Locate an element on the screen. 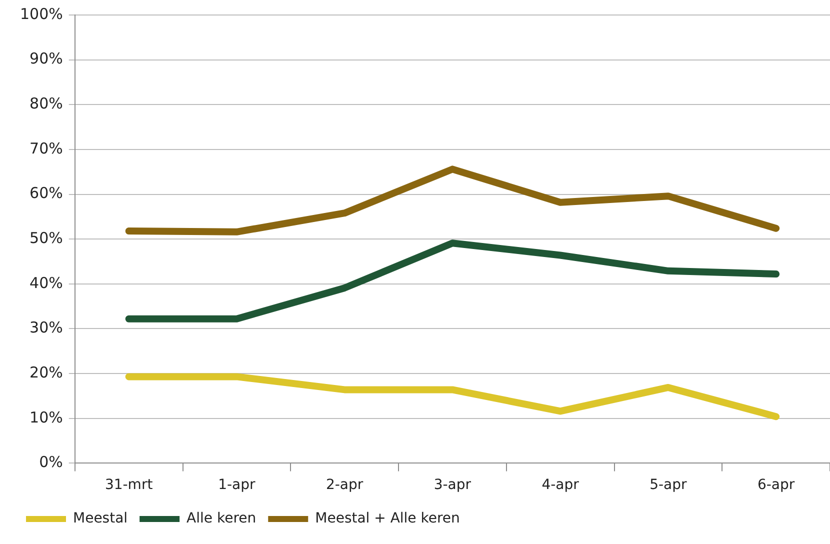  y-tick-label: 30% is located at coordinates (46, 327).